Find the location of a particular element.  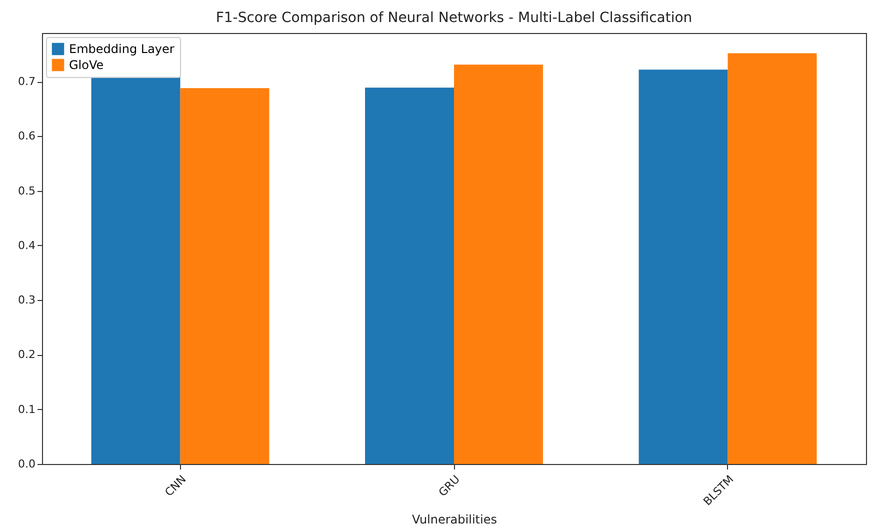

y-tick-label: 0.5 is located at coordinates (27, 191).